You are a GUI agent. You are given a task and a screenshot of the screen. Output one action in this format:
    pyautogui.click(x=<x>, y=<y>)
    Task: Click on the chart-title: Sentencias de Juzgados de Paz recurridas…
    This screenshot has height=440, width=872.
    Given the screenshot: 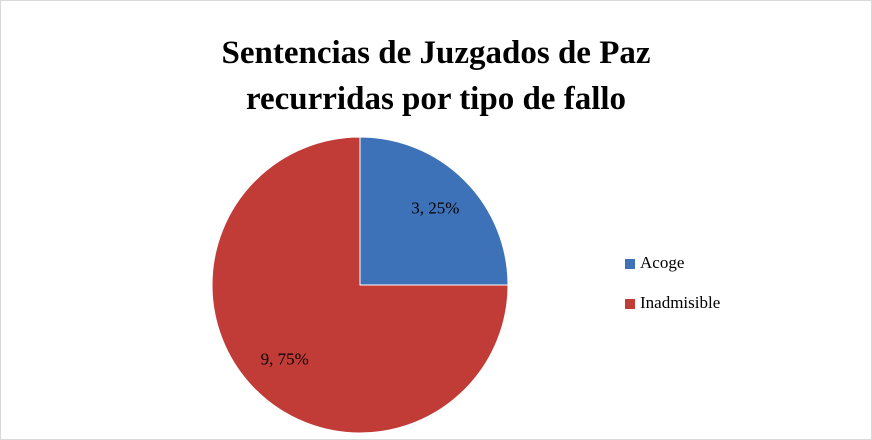 What is the action you would take?
    pyautogui.click(x=436, y=76)
    